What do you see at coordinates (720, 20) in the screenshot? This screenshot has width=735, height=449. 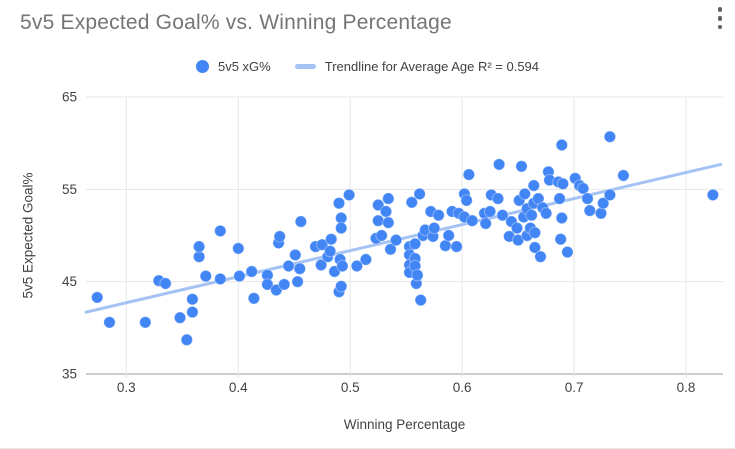 I see `kebab-menu-icon` at bounding box center [720, 20].